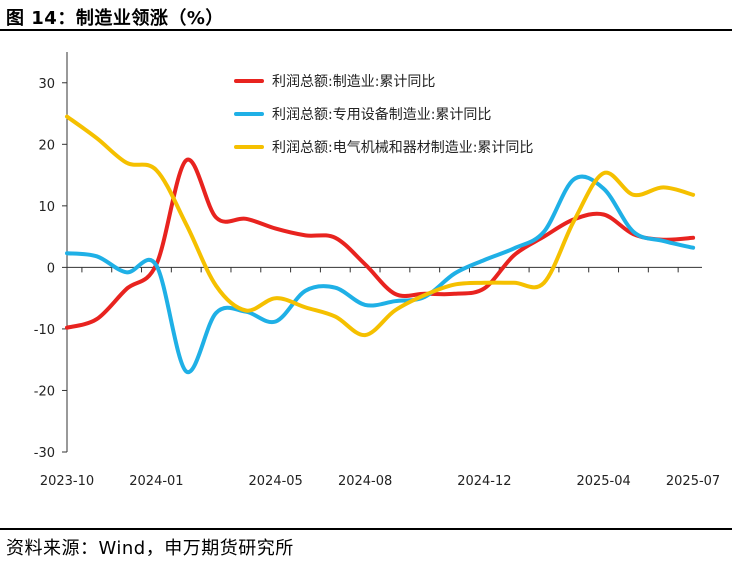 The width and height of the screenshot is (732, 564). Describe the element at coordinates (67, 481) in the screenshot. I see `x-tick-label: 2023-10` at that location.